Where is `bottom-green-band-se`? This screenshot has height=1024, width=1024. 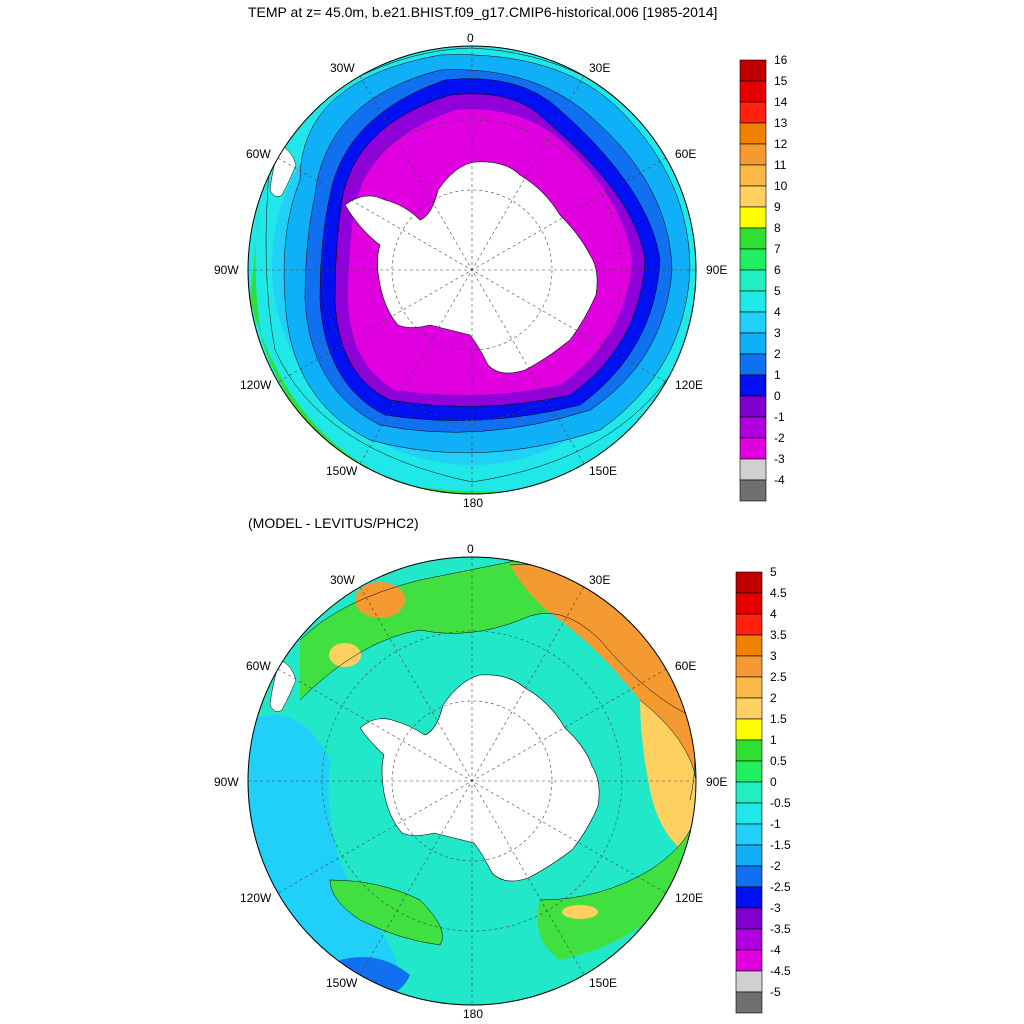
bottom-green-band-se is located at coordinates (616, 895).